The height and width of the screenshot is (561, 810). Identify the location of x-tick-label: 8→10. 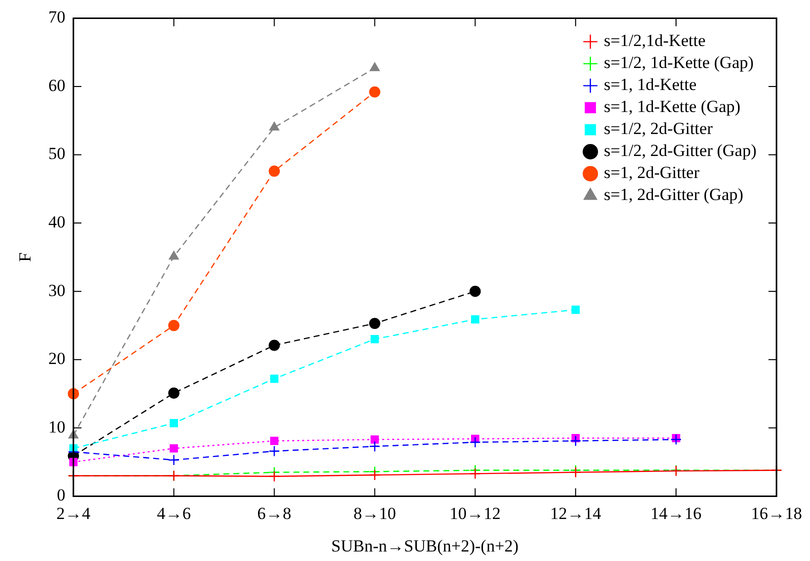
(374, 513).